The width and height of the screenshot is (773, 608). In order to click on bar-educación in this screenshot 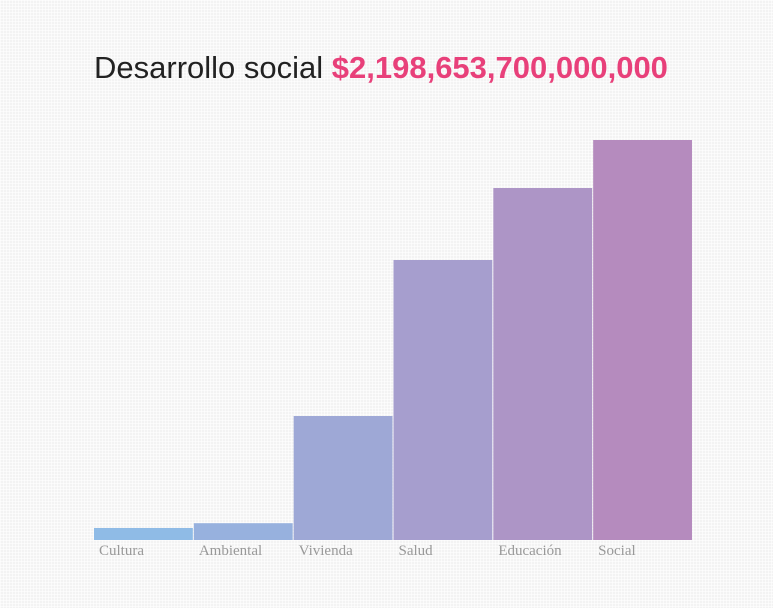, I will do `click(543, 364)`.